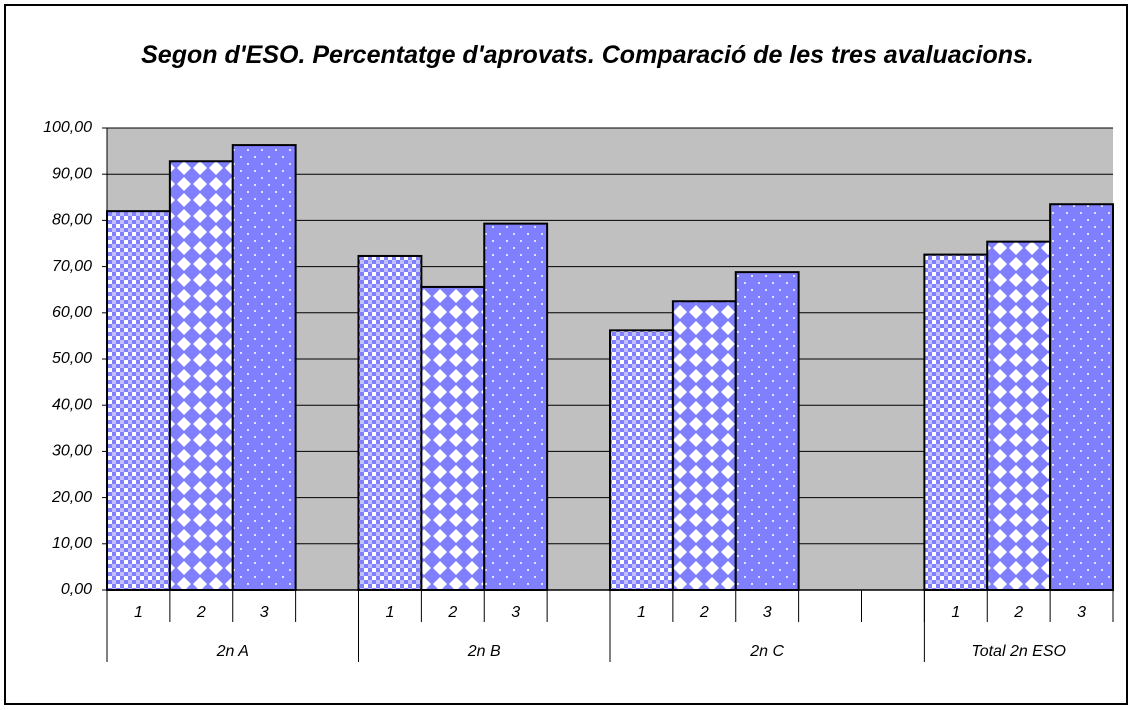  Describe the element at coordinates (72, 266) in the screenshot. I see `y-tick-label: 70,00` at that location.